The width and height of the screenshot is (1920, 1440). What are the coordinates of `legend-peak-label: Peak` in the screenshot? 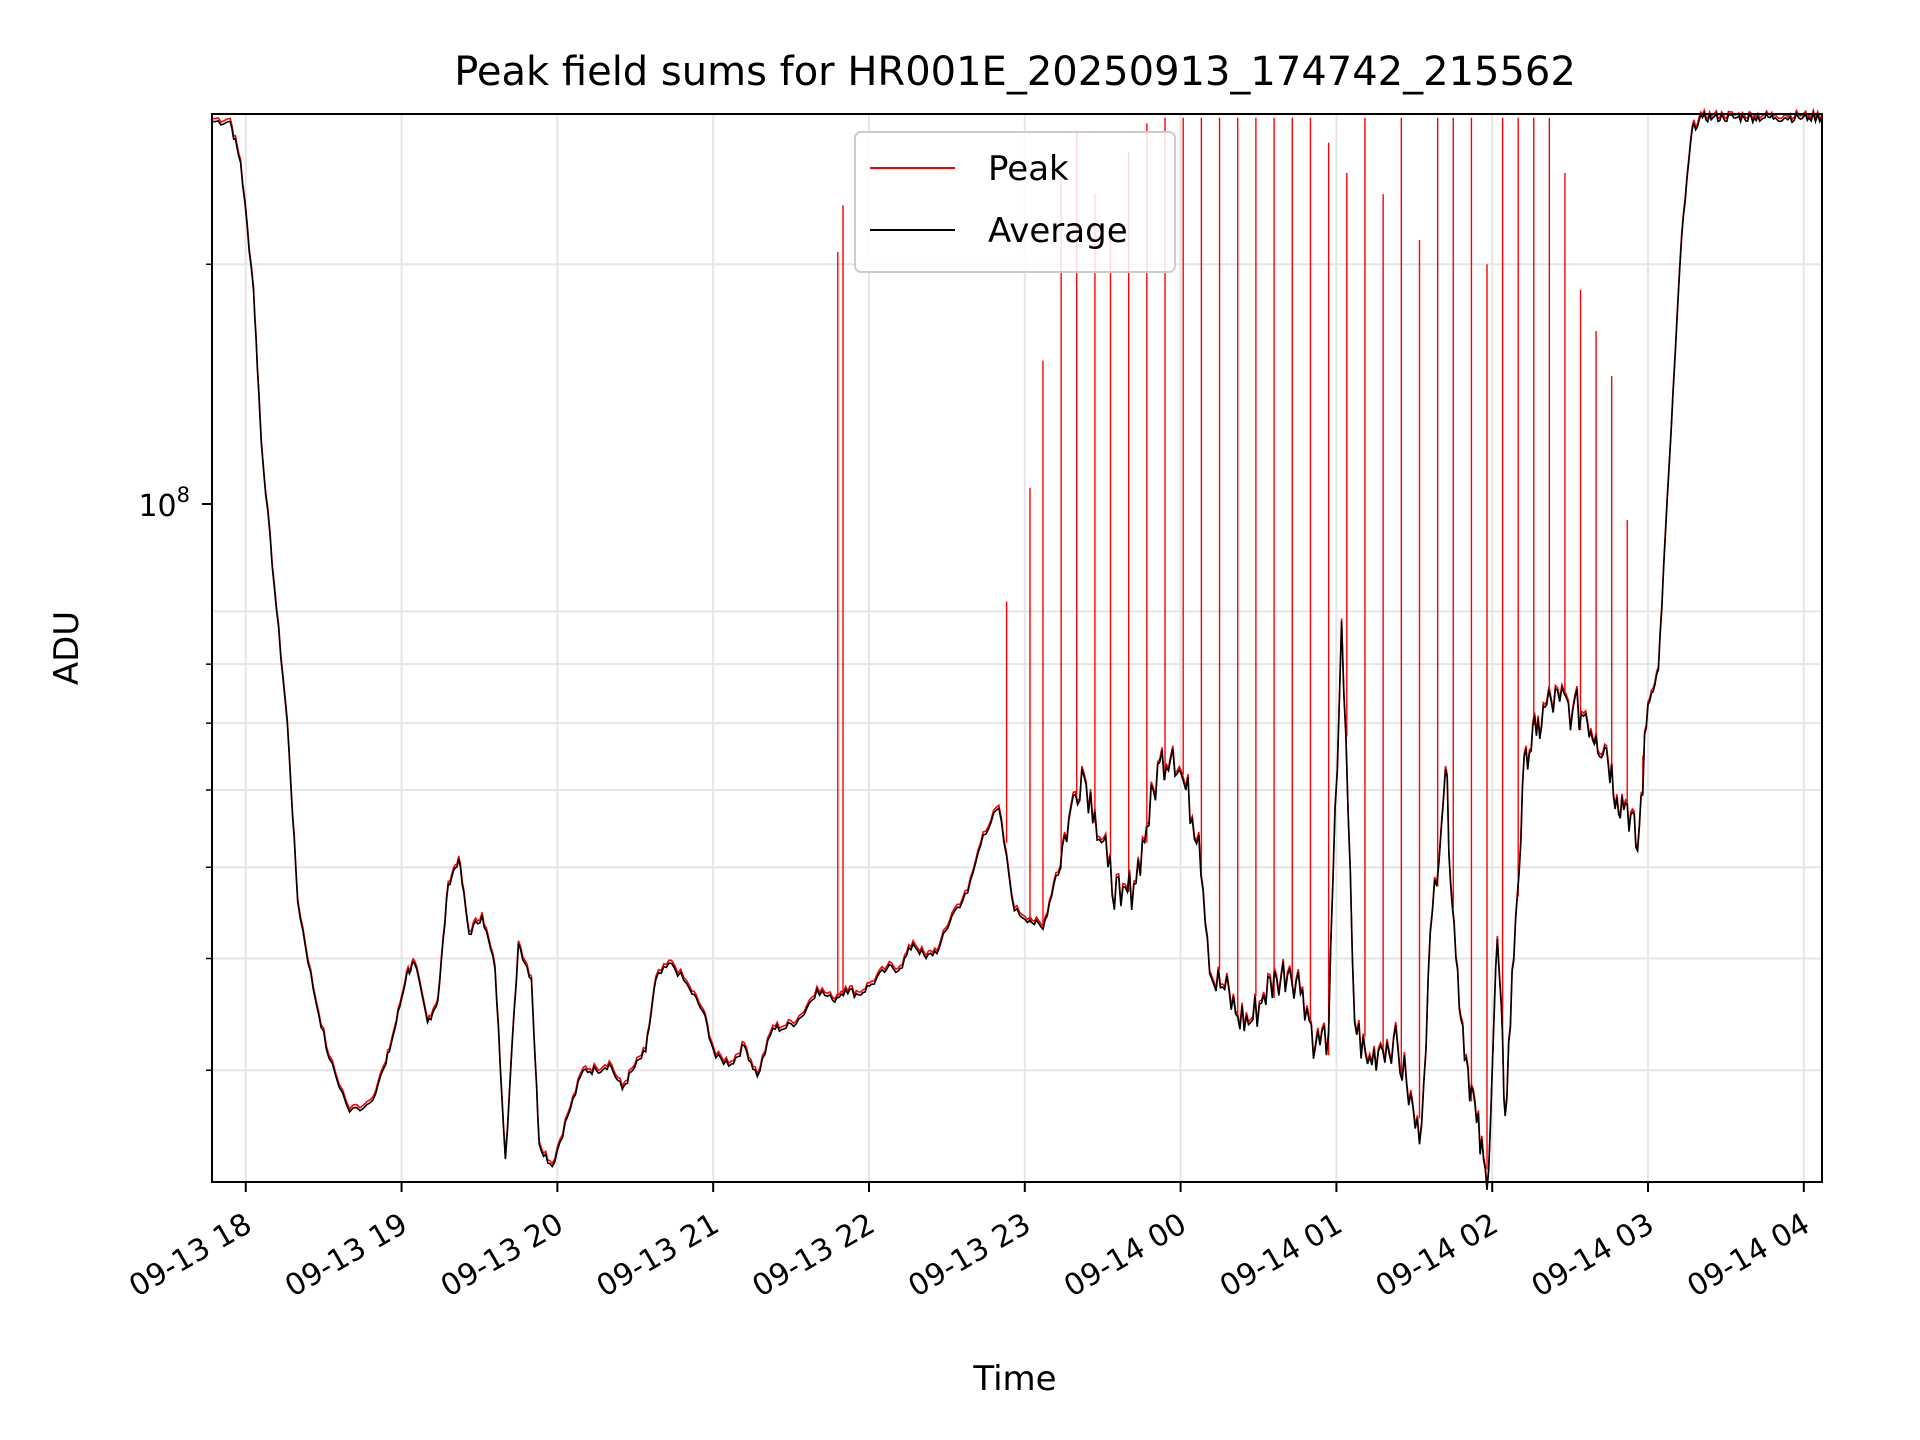 It's located at (1028, 169).